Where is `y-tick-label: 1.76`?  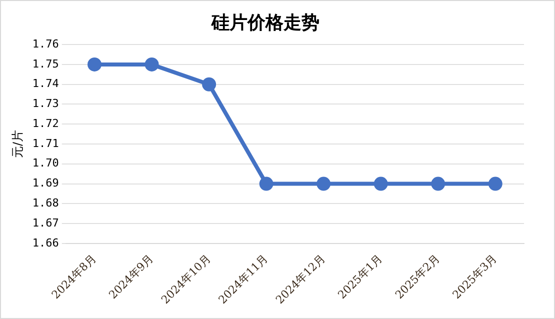
y-tick-label: 1.76 is located at coordinates (45, 43).